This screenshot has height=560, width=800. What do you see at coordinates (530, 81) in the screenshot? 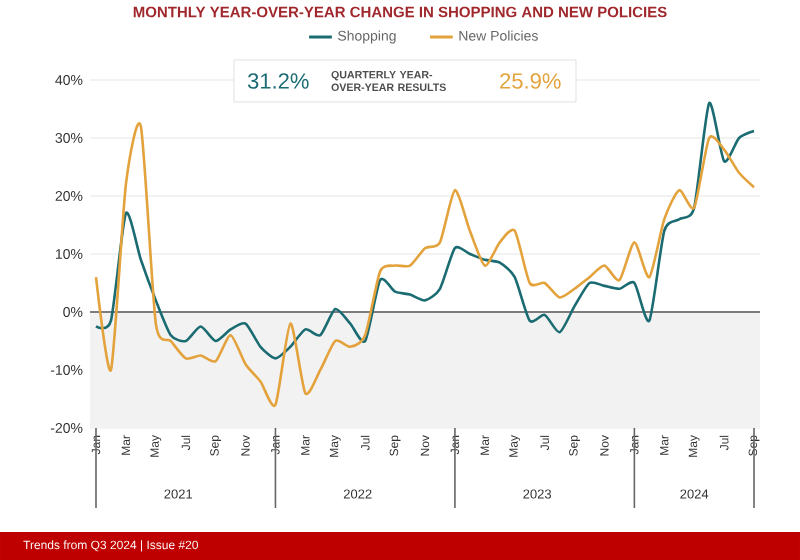
I see `annotation: 25.9%` at bounding box center [530, 81].